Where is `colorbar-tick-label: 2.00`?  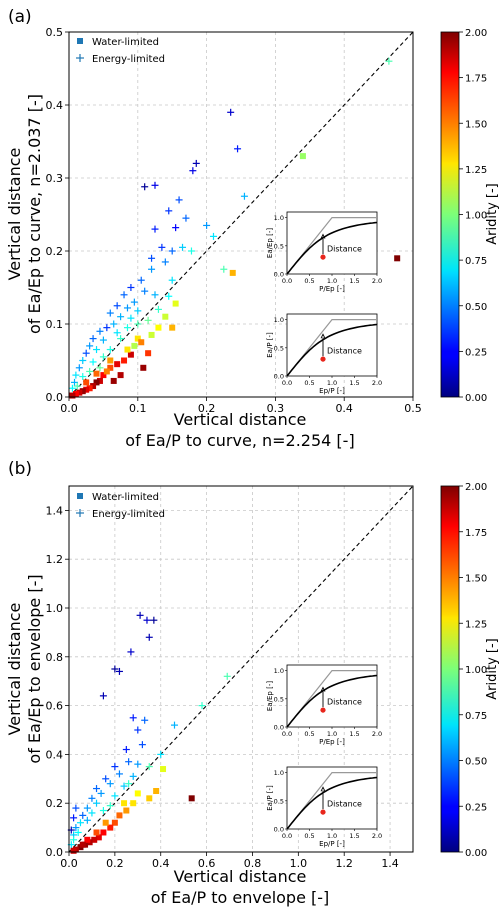
colorbar-tick-label: 2.00 is located at coordinates (476, 33).